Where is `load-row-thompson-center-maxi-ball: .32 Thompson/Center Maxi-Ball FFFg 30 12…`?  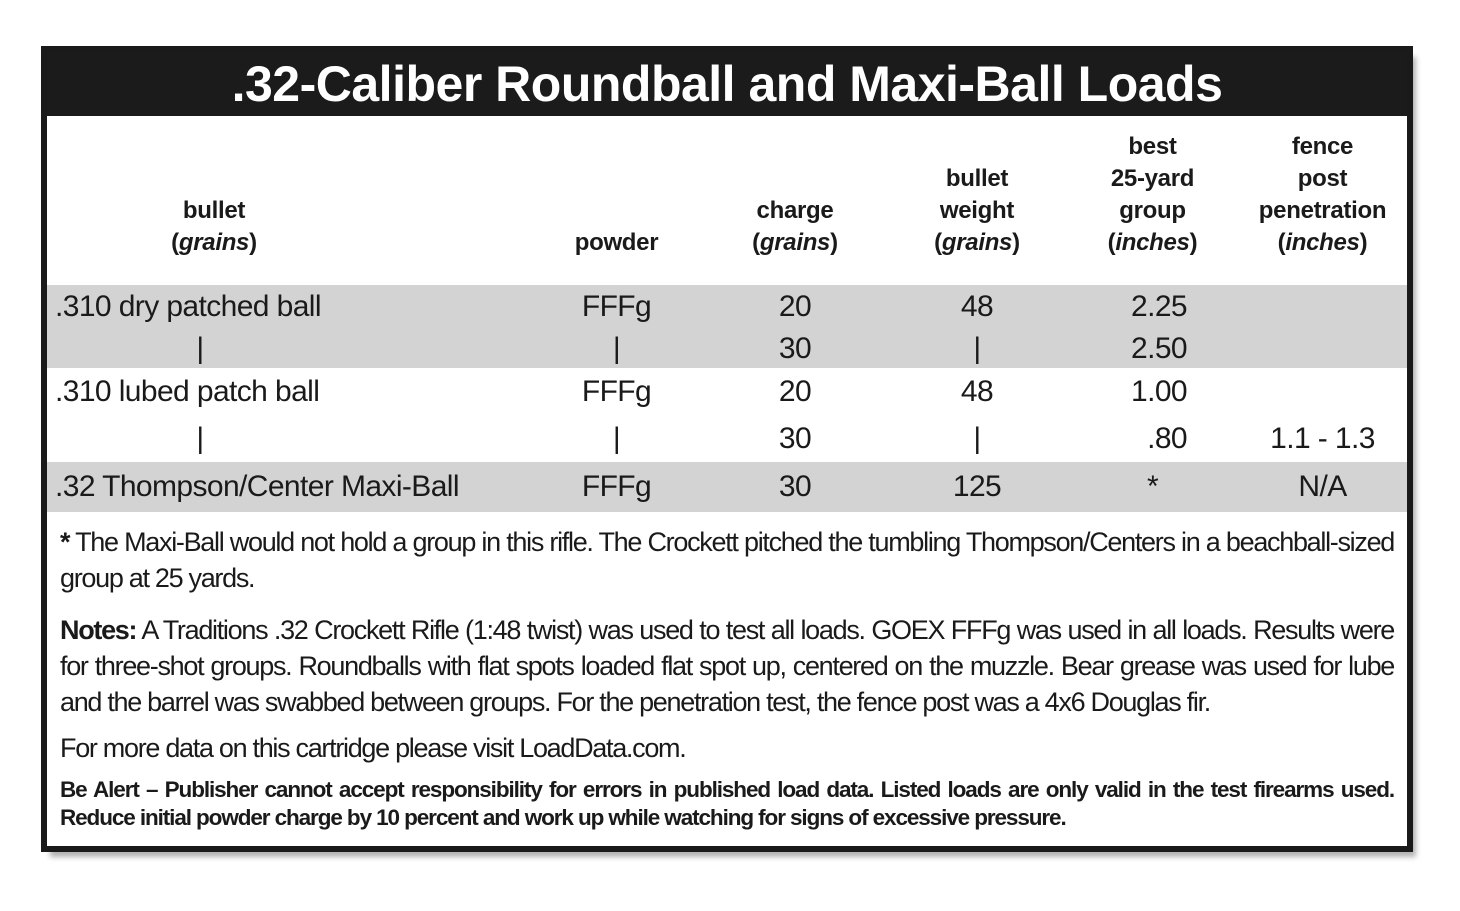 load-row-thompson-center-maxi-ball: .32 Thompson/Center Maxi-Ball FFFg 30 12… is located at coordinates (727, 487).